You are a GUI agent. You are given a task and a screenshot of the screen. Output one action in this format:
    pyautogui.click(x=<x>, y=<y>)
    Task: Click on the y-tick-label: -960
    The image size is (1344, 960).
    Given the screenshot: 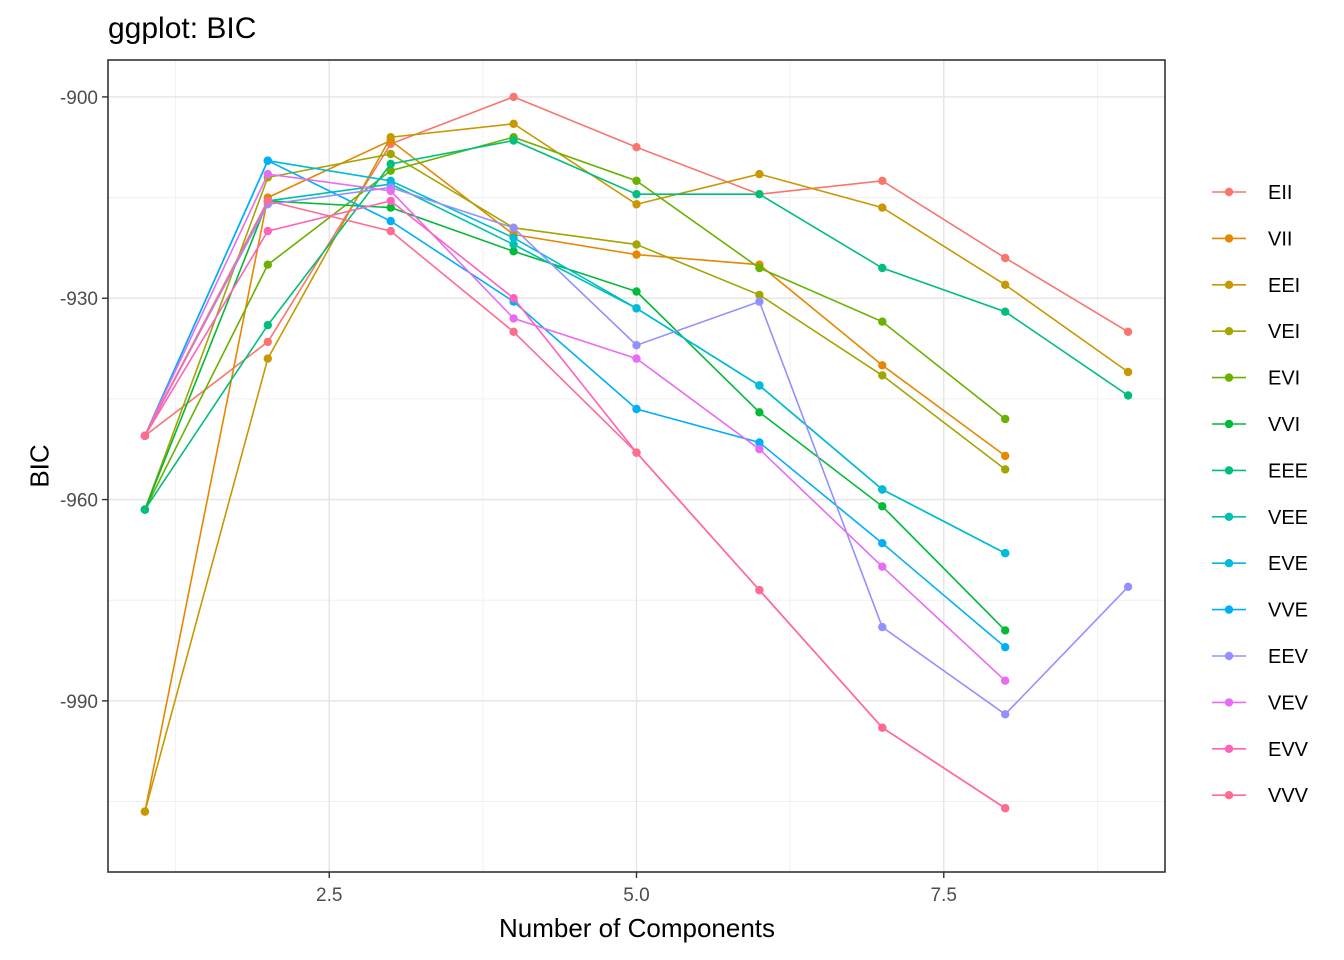 What is the action you would take?
    pyautogui.click(x=79, y=501)
    